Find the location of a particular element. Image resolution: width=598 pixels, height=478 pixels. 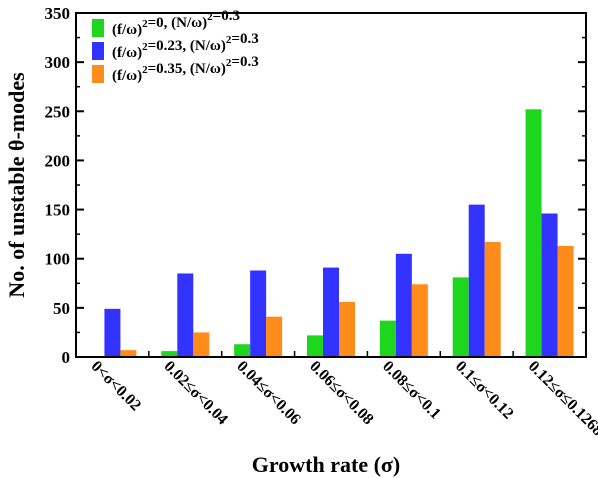

x-tick-label: 0<σ<0.02 is located at coordinates (116, 386).